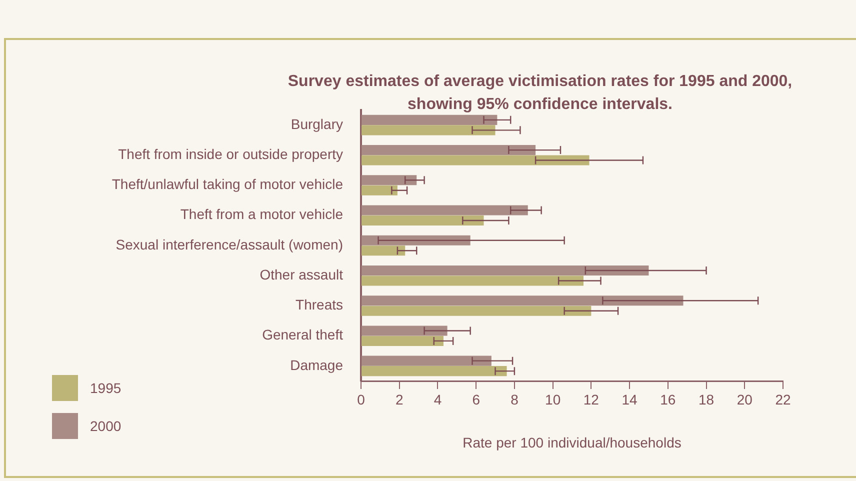  I want to click on legend-label: 1995, so click(106, 388).